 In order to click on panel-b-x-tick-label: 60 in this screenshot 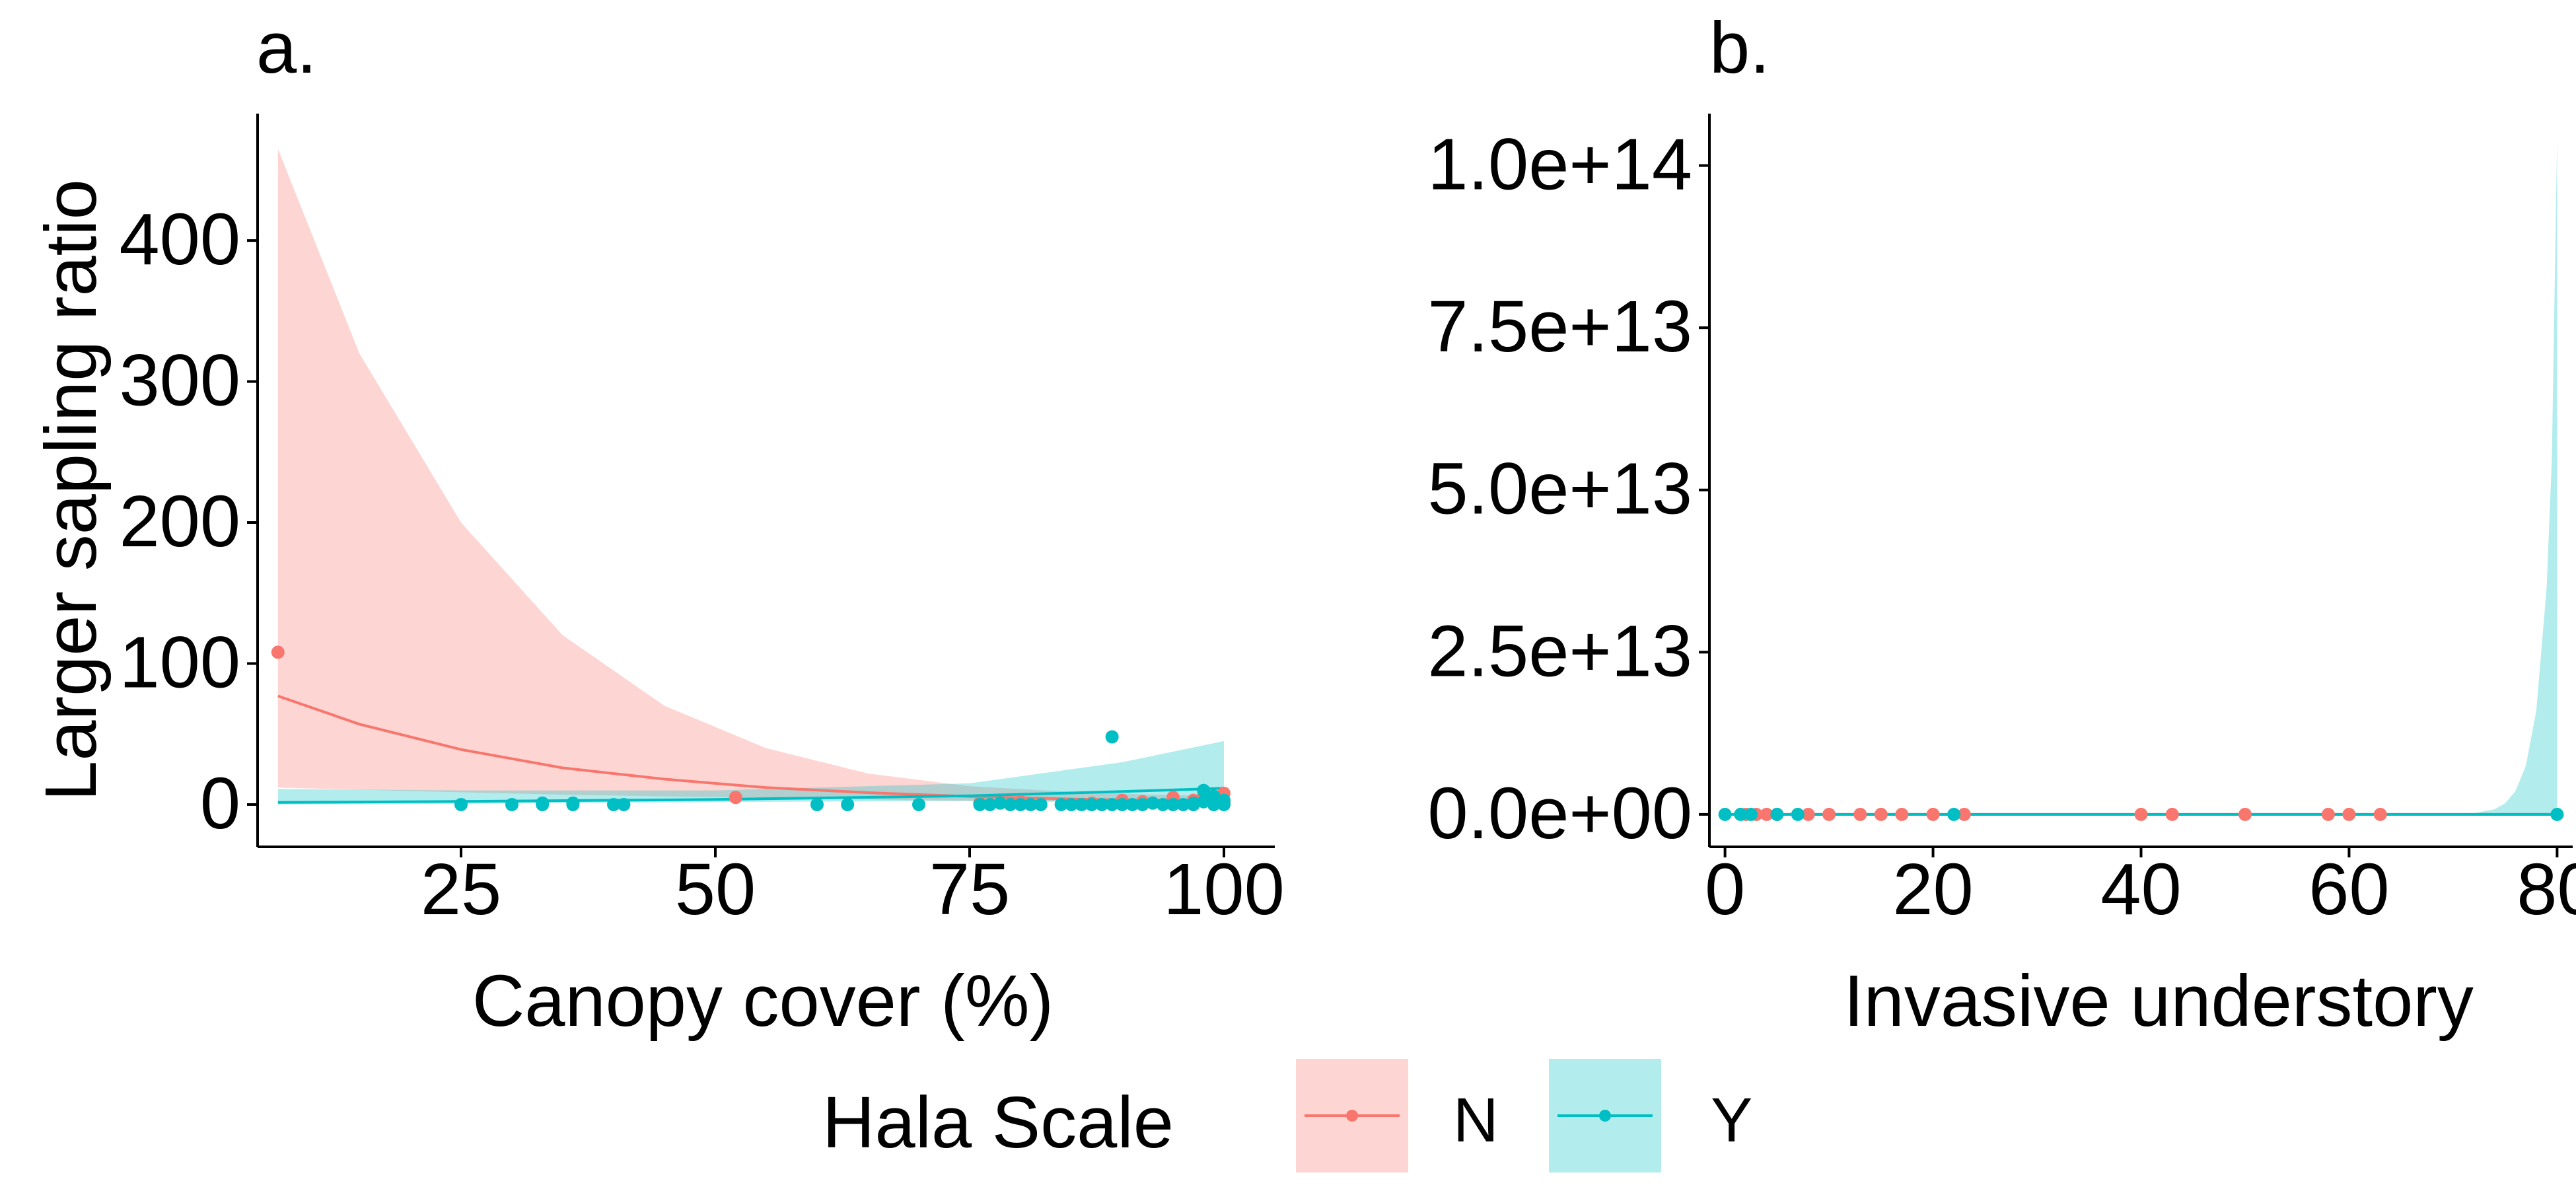, I will do `click(2348, 889)`.